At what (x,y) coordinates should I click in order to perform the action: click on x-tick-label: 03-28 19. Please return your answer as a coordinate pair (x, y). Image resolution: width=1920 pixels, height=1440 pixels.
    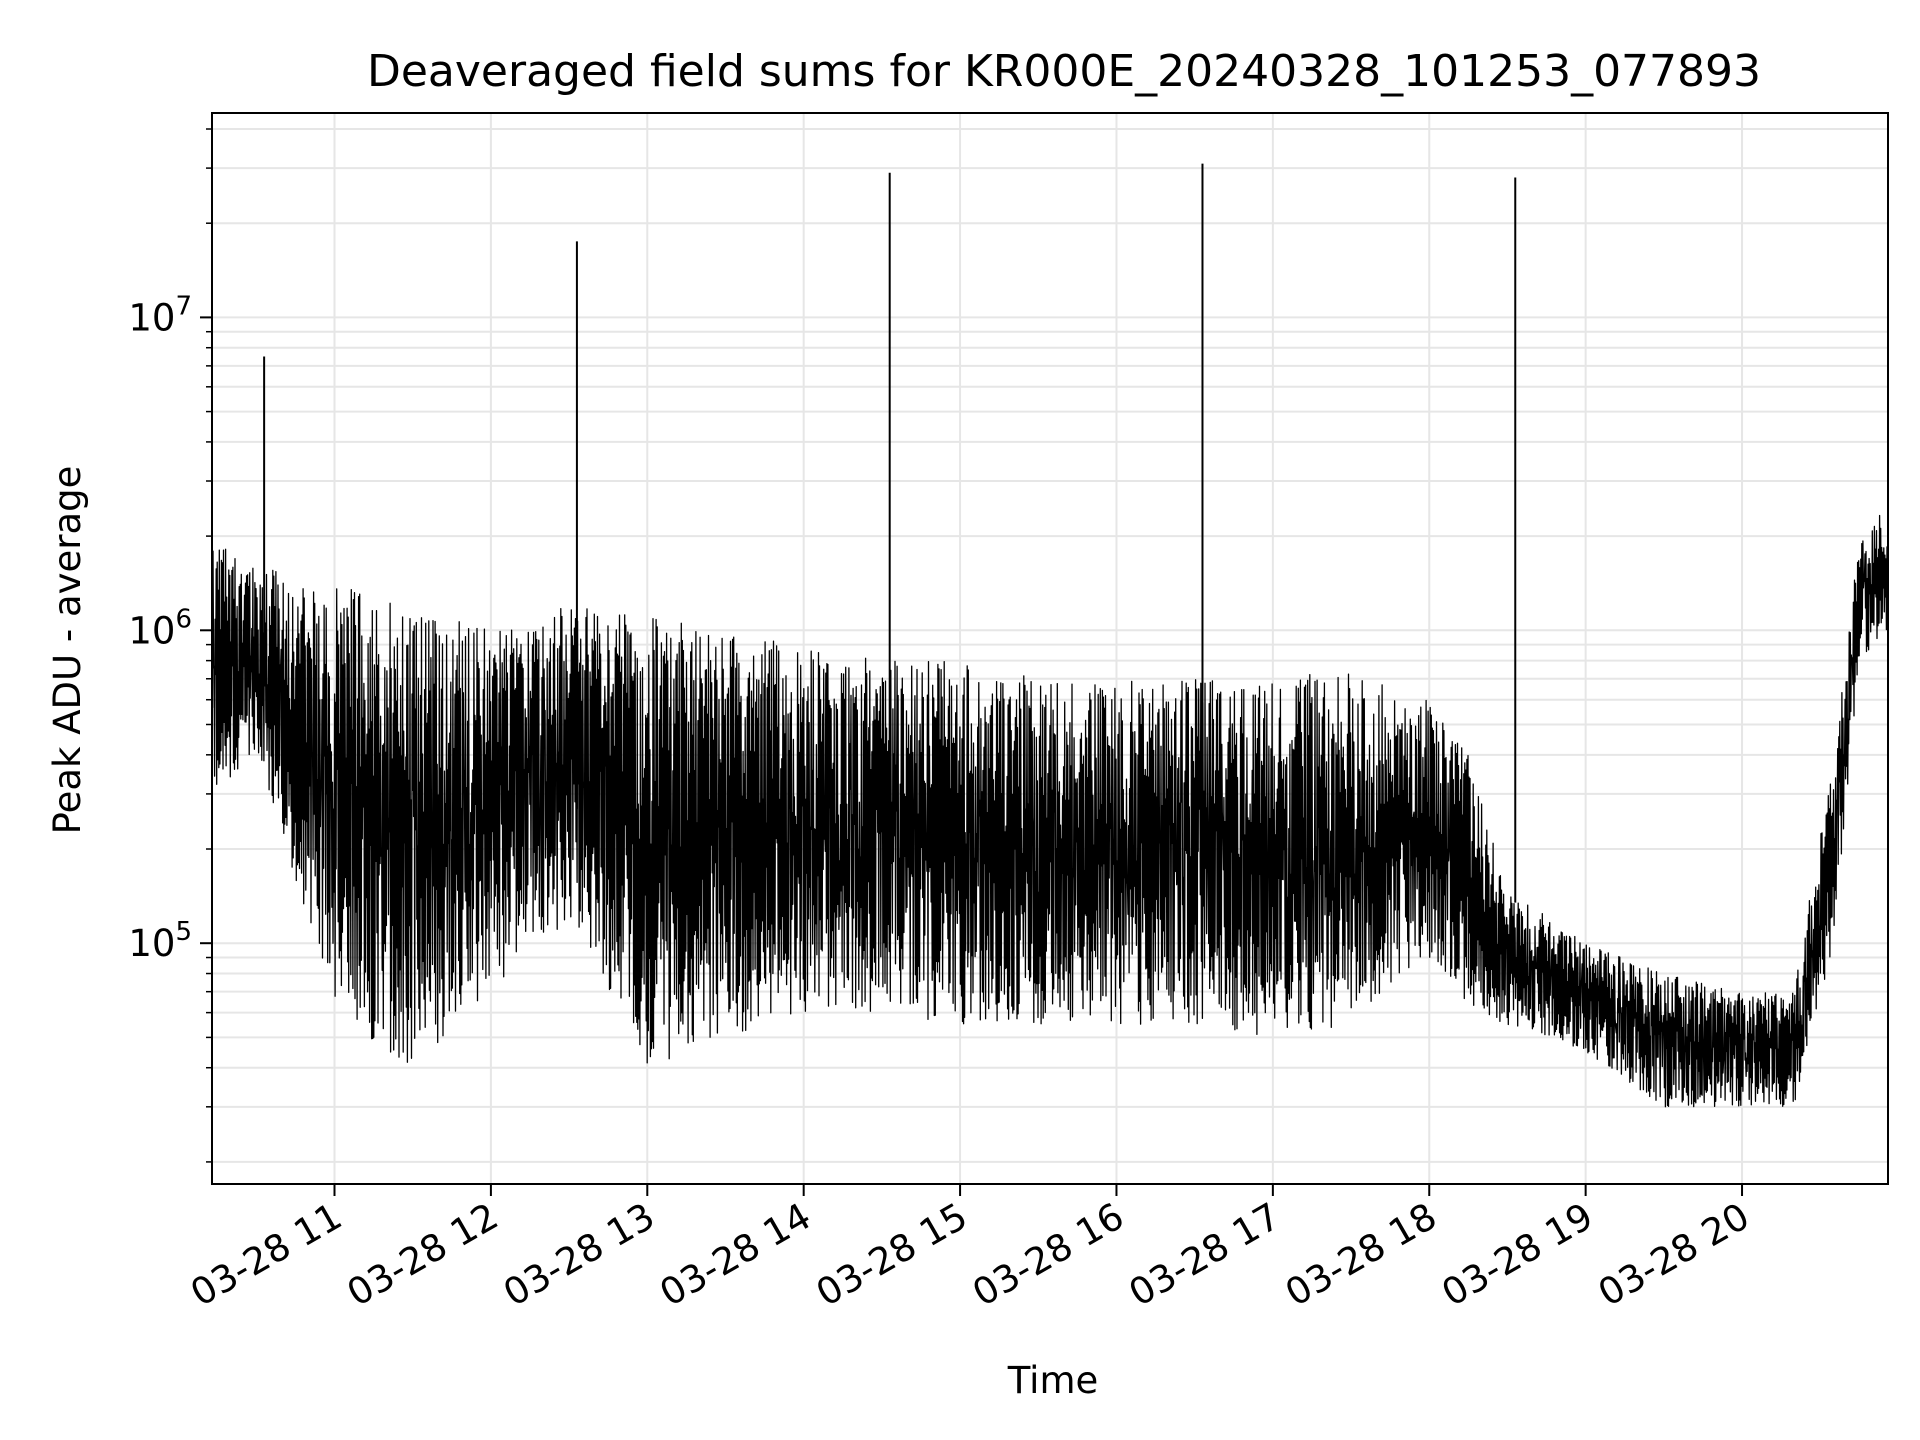
    Looking at the image, I should click on (1518, 1255).